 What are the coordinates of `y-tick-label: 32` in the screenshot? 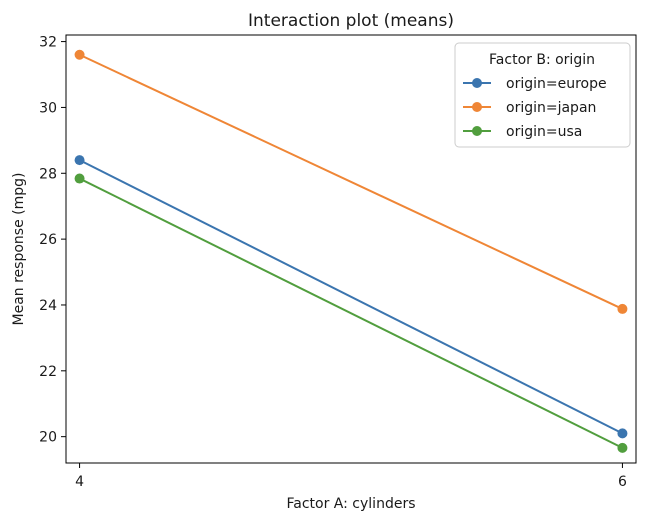 It's located at (48, 43).